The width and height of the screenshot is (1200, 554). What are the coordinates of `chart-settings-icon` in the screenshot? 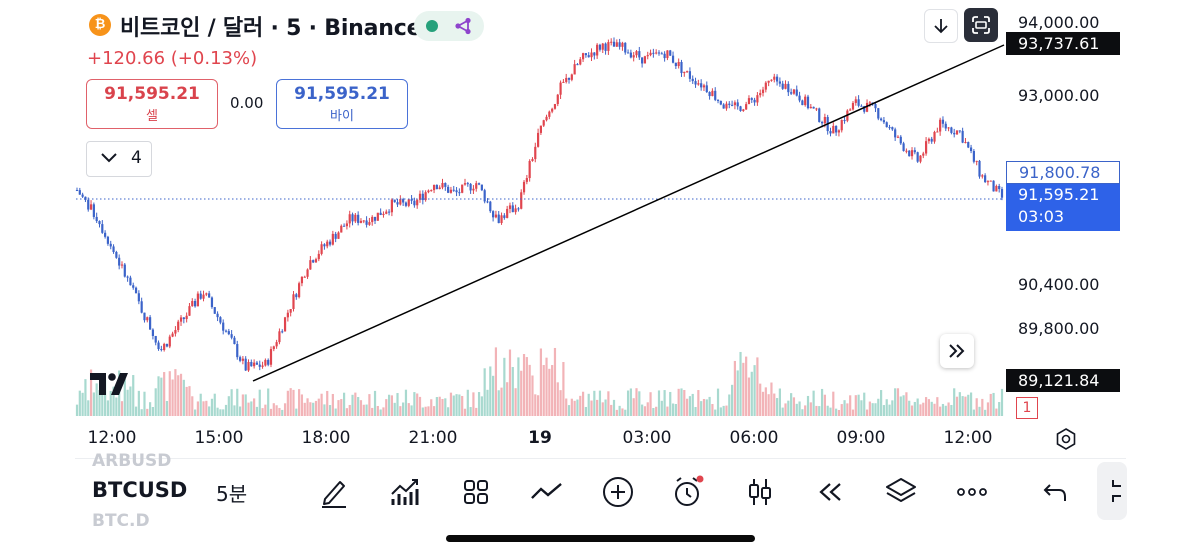 It's located at (1066, 439).